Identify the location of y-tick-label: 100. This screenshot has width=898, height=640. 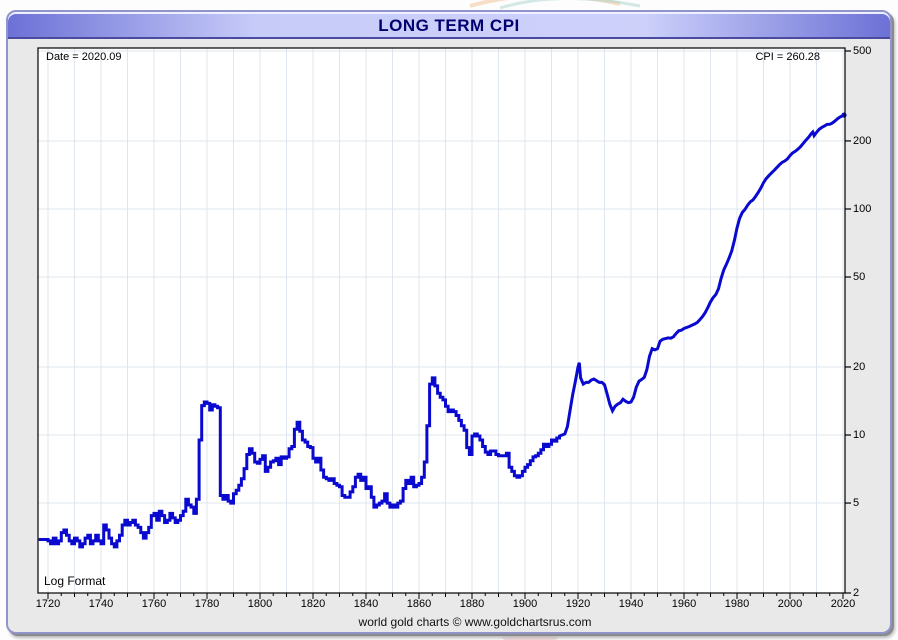
(862, 208).